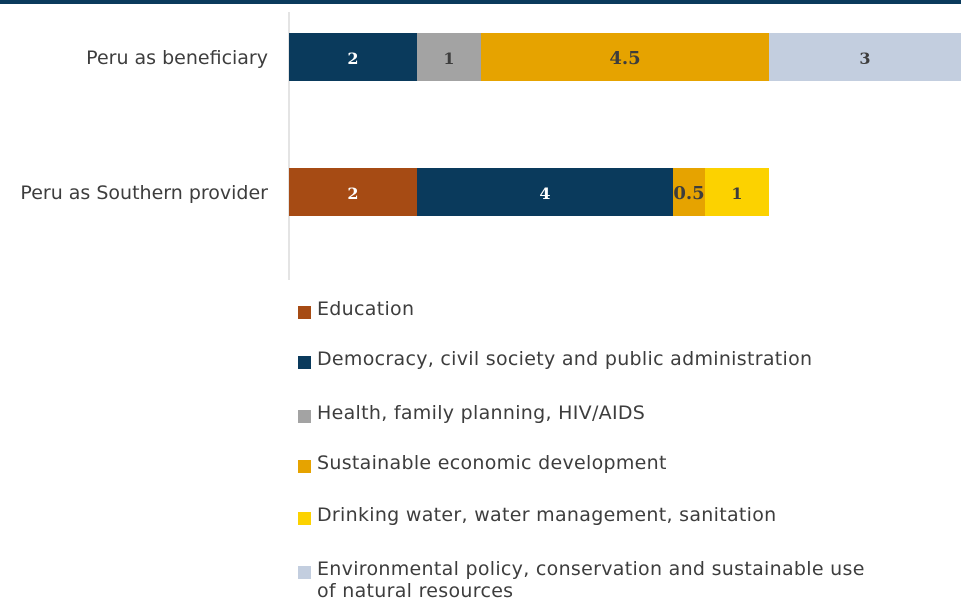 This screenshot has width=961, height=612. Describe the element at coordinates (144, 193) in the screenshot. I see `category-label-peru-as-southern-provider: Peru as Southern provider` at that location.